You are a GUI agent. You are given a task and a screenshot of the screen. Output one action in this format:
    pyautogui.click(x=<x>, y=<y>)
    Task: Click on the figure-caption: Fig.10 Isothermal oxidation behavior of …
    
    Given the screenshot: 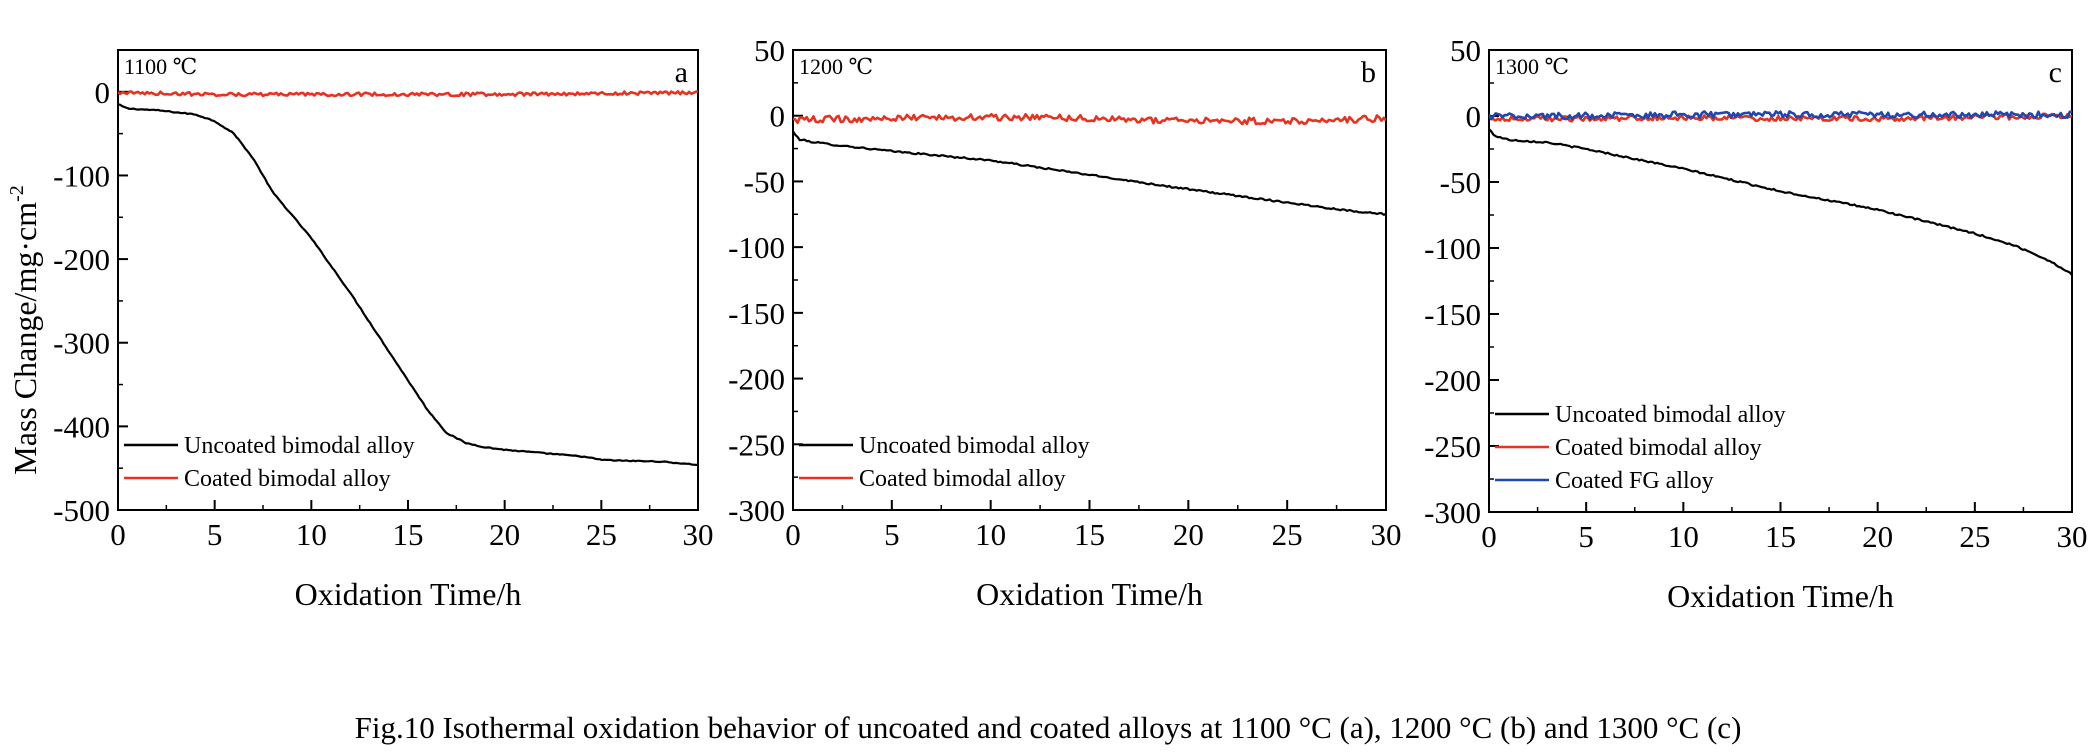 What is the action you would take?
    pyautogui.click(x=1048, y=727)
    